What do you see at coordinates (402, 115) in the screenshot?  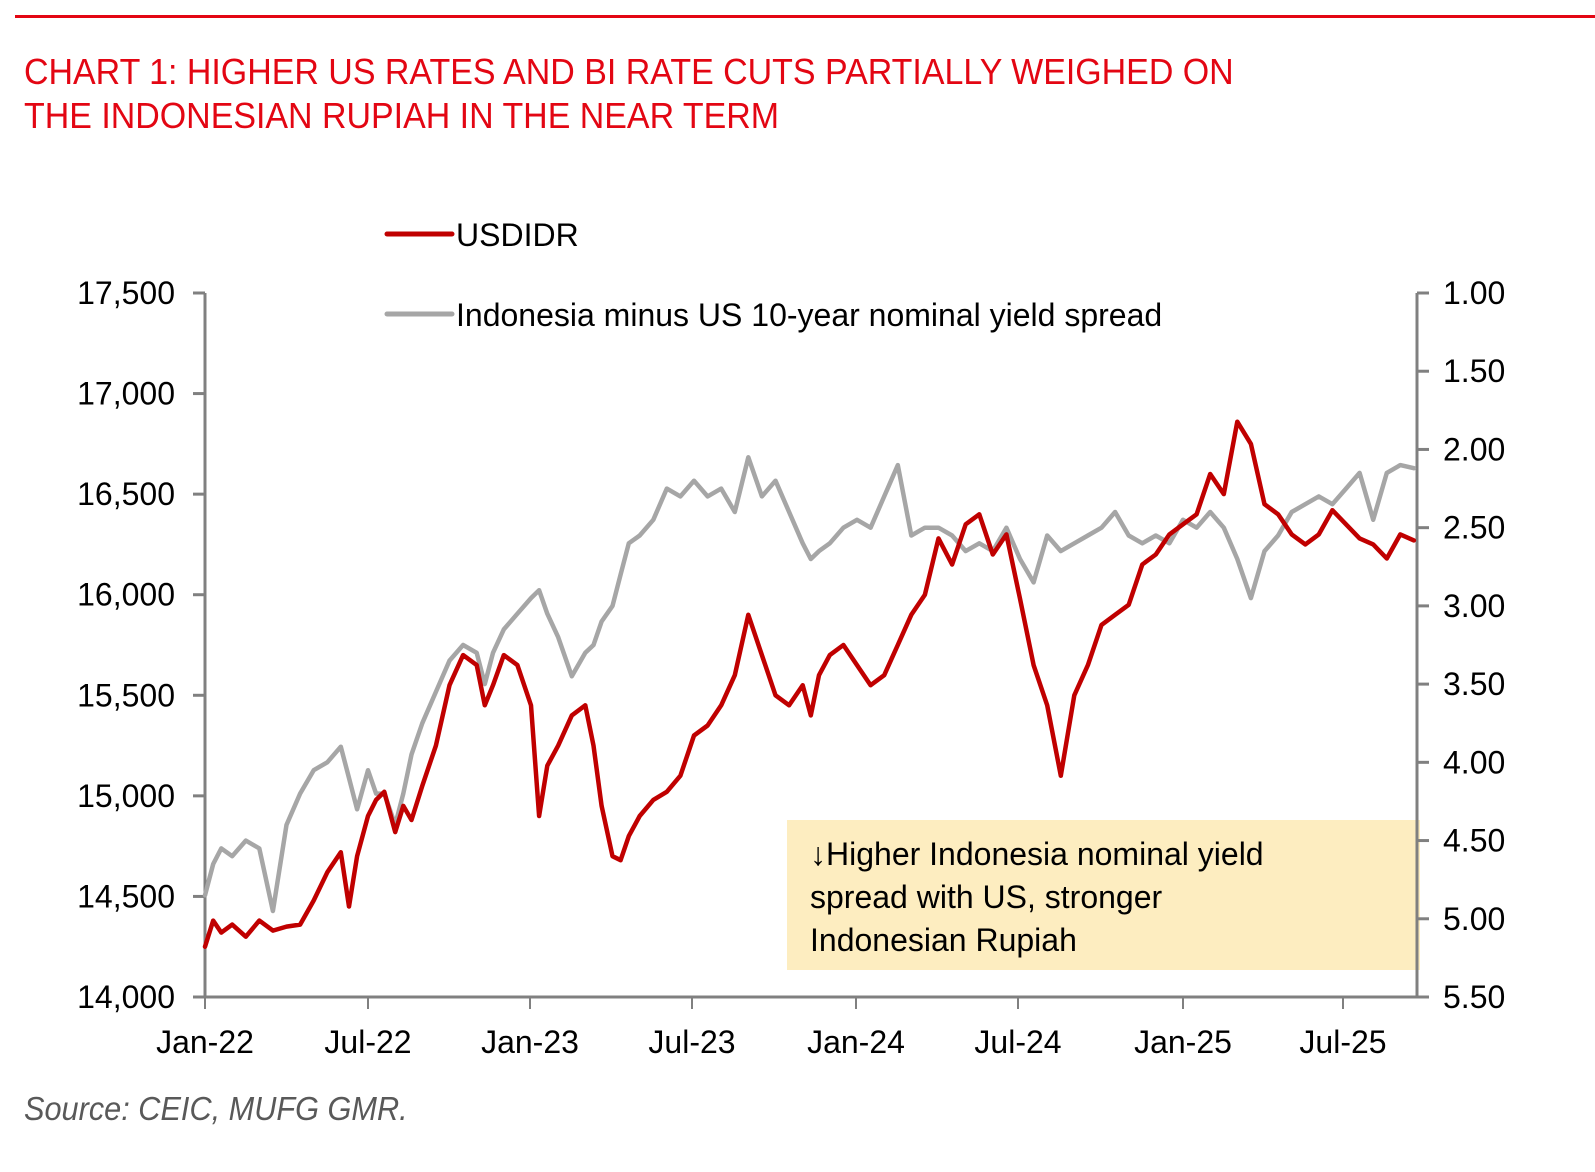 I see `chart-title-line2: THE INDONESIAN RUPIAH IN THE NEAR TERM` at bounding box center [402, 115].